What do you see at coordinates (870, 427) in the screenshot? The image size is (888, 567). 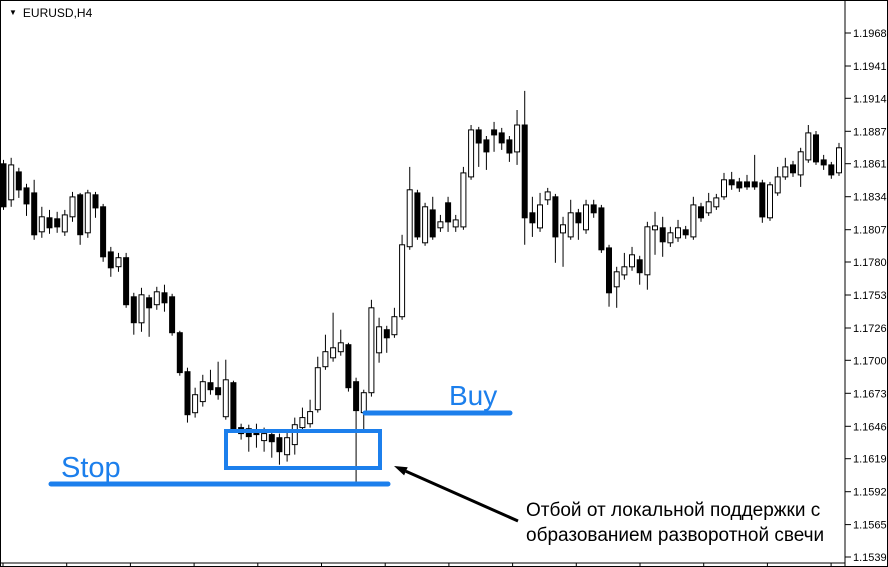 I see `price-axis-label: 1.16460` at bounding box center [870, 427].